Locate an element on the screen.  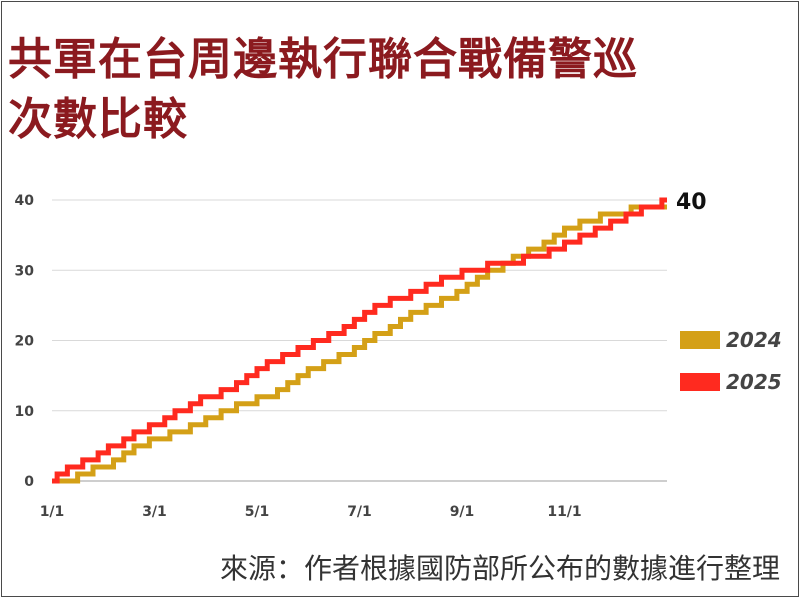
x-tick-label-1: 3/1 is located at coordinates (154, 512).